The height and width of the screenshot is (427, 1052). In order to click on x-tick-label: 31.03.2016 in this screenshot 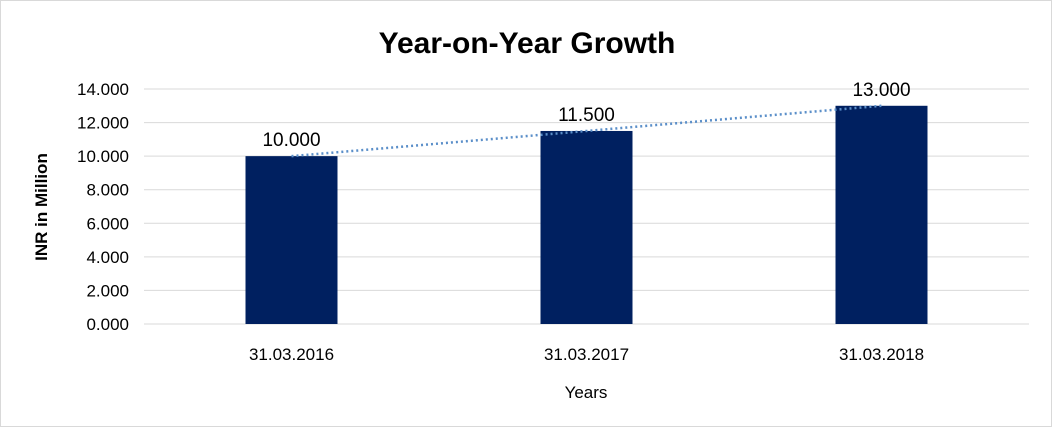, I will do `click(291, 354)`.